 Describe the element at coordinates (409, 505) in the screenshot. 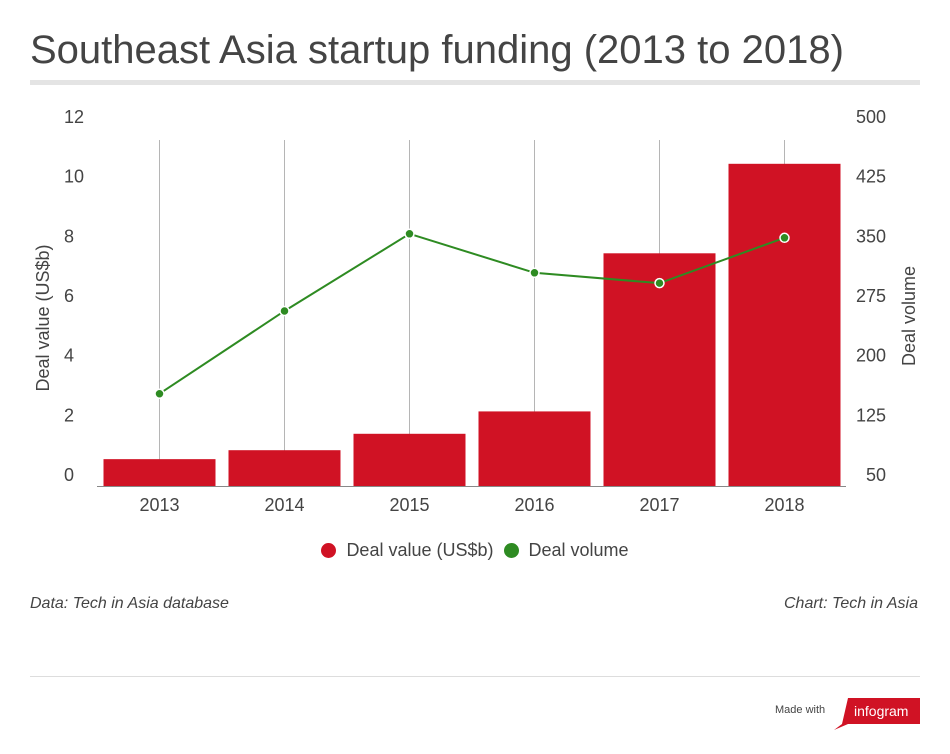

I see `x-tick-2015: 2015` at that location.